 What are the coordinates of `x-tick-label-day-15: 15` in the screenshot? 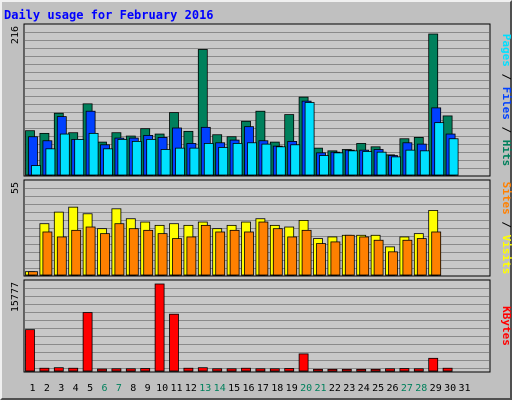 It's located at (234, 388).